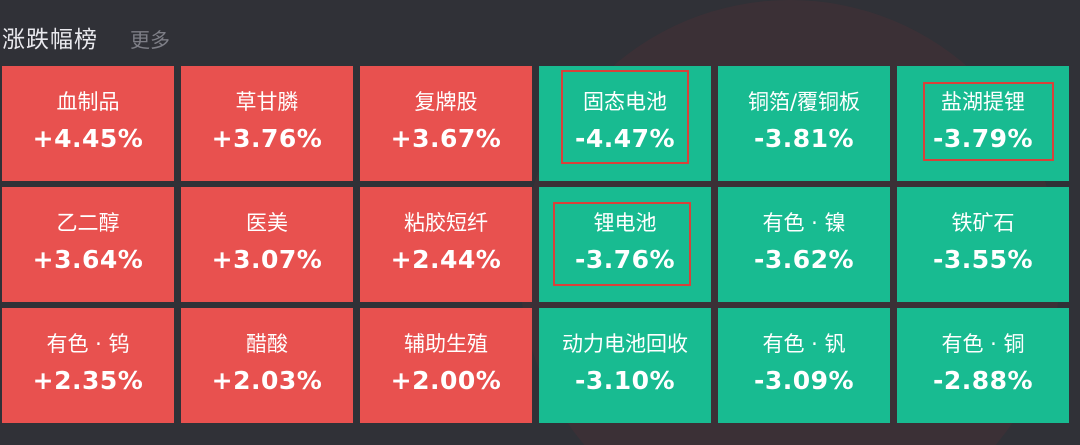 Image resolution: width=1080 pixels, height=445 pixels. I want to click on sector-tile: 锂电池 -3.76%, so click(625, 244).